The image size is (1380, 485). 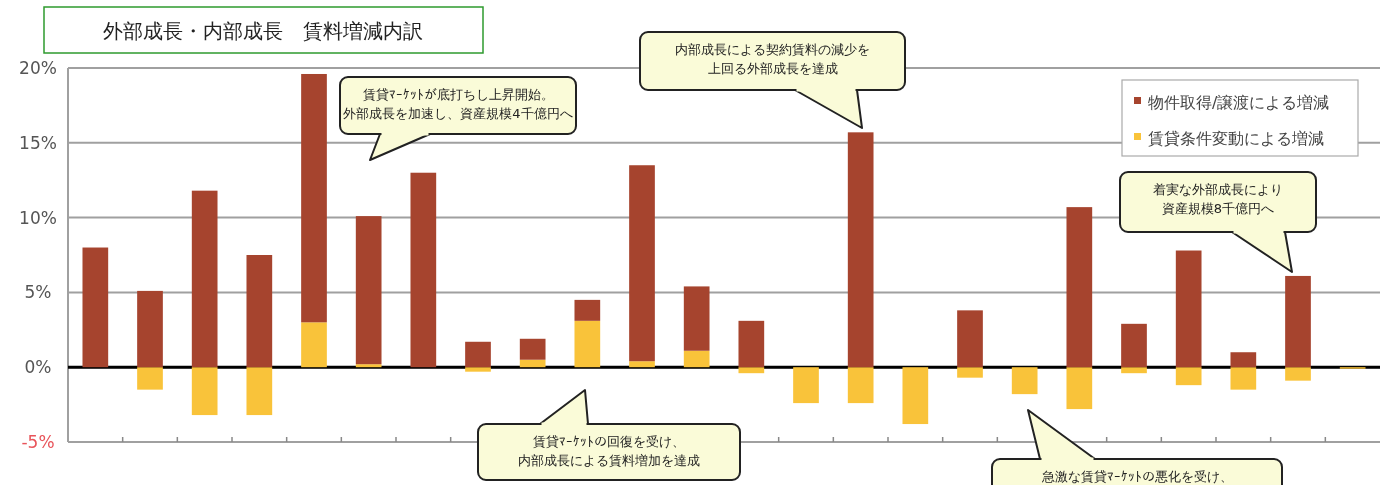 I want to click on annotation: 資産規模8千億円へ, so click(x=1218, y=208).